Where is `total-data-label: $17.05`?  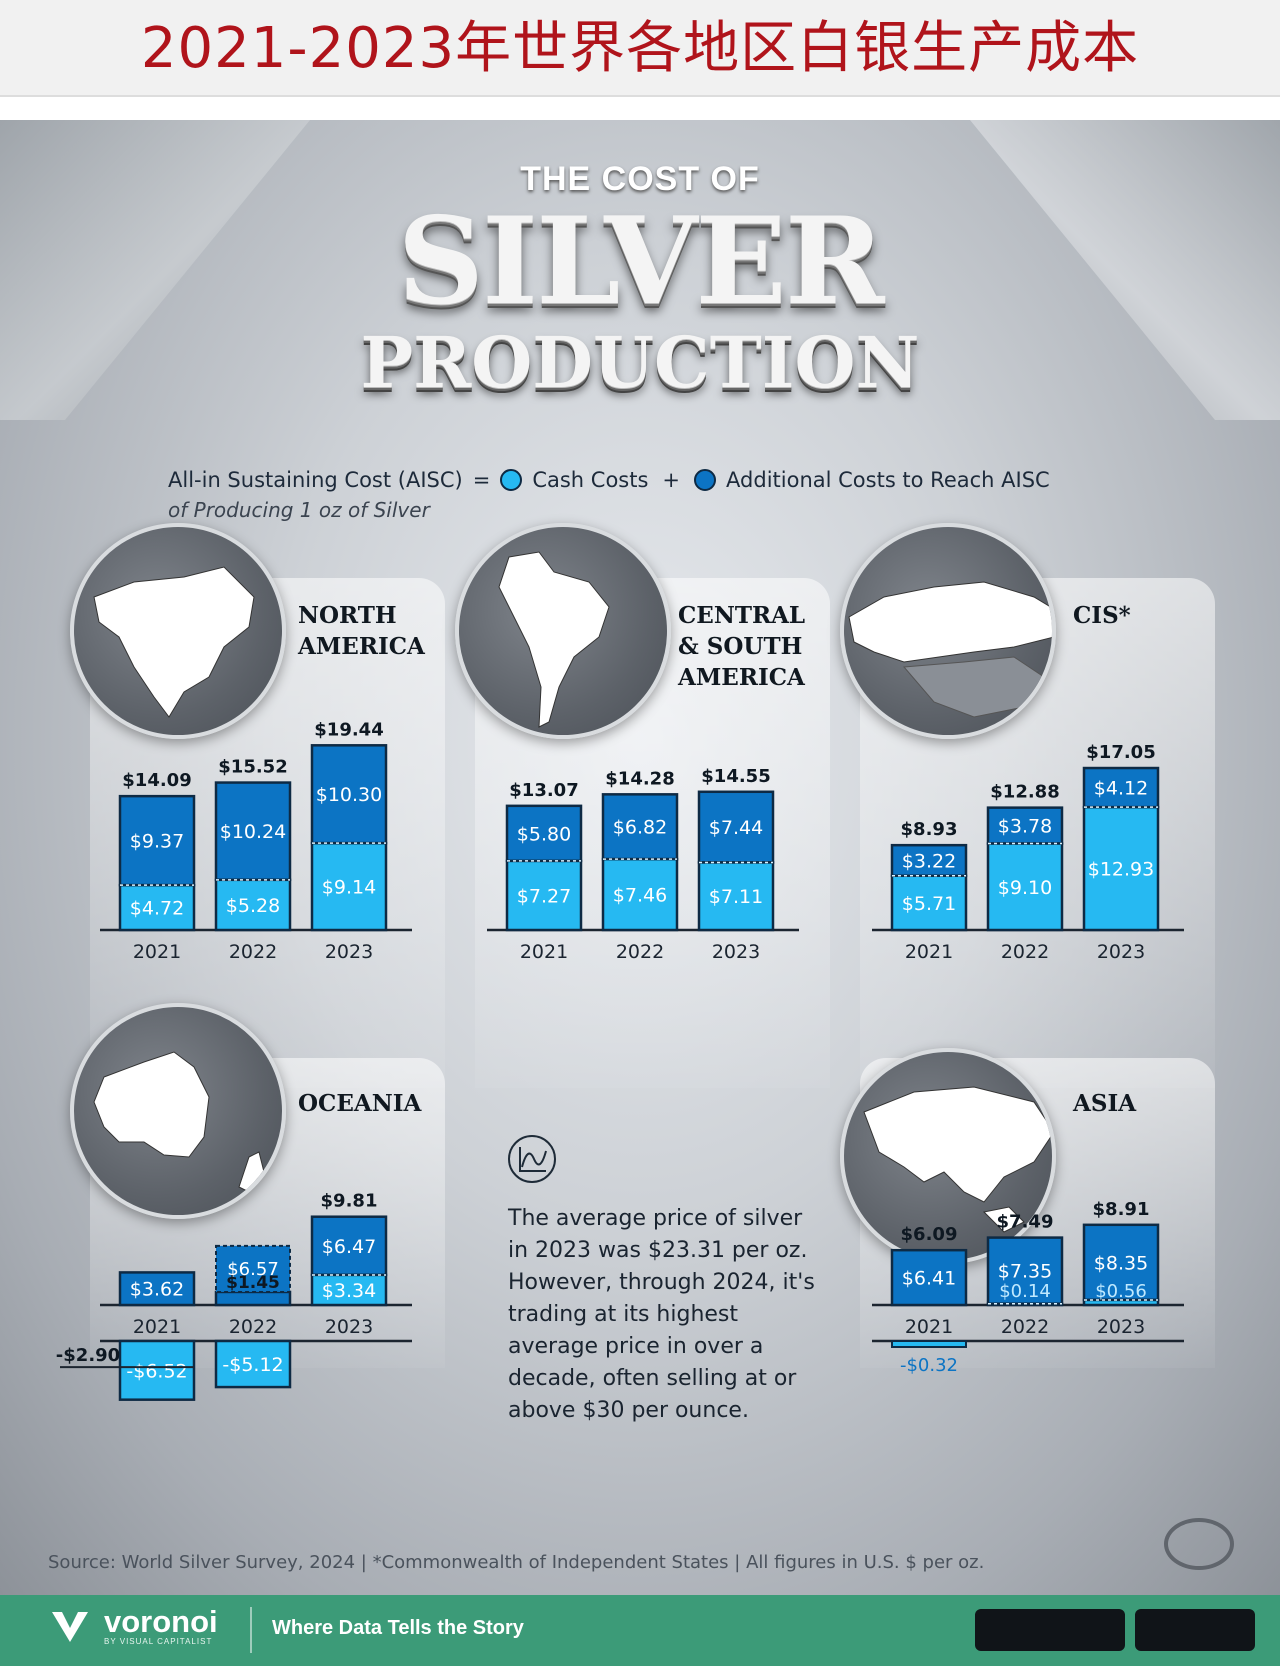 total-data-label: $17.05 is located at coordinates (1120, 752).